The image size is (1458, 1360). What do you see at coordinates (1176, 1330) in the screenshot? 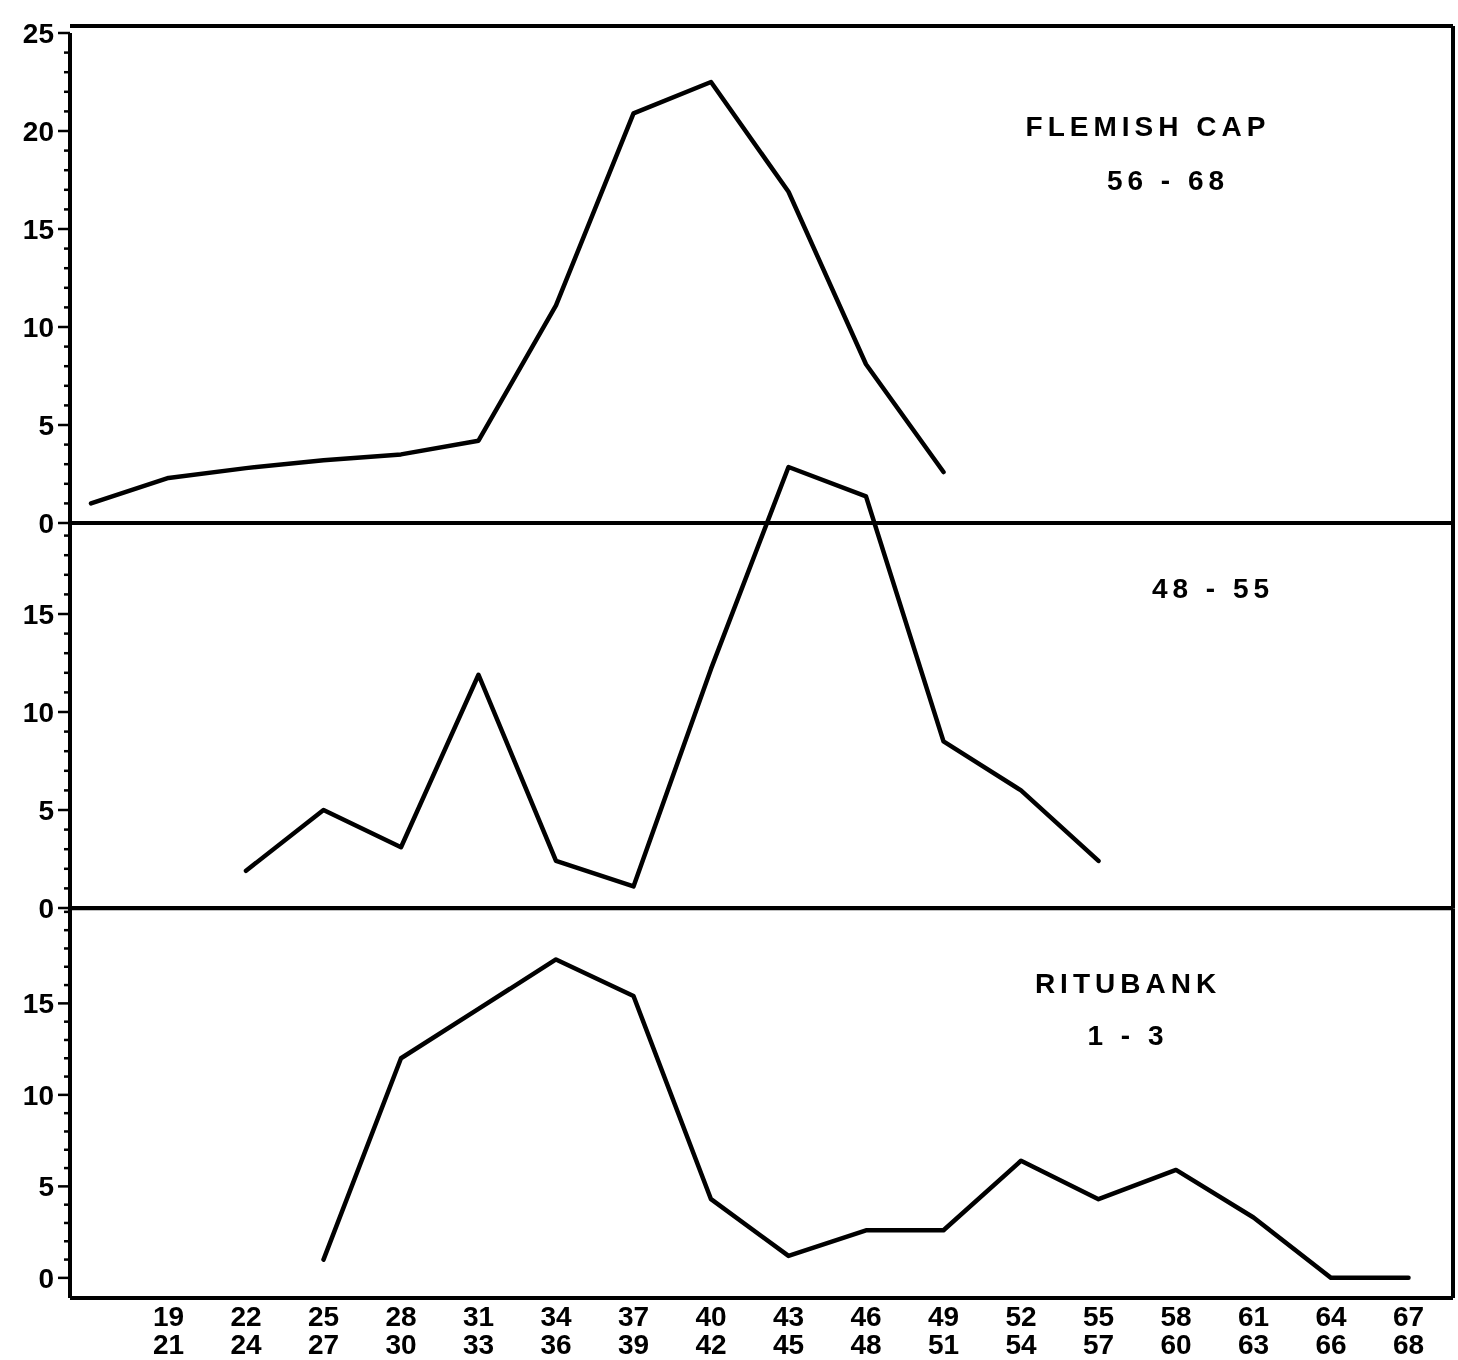
I see `x-tick-label: 58 60` at bounding box center [1176, 1330].